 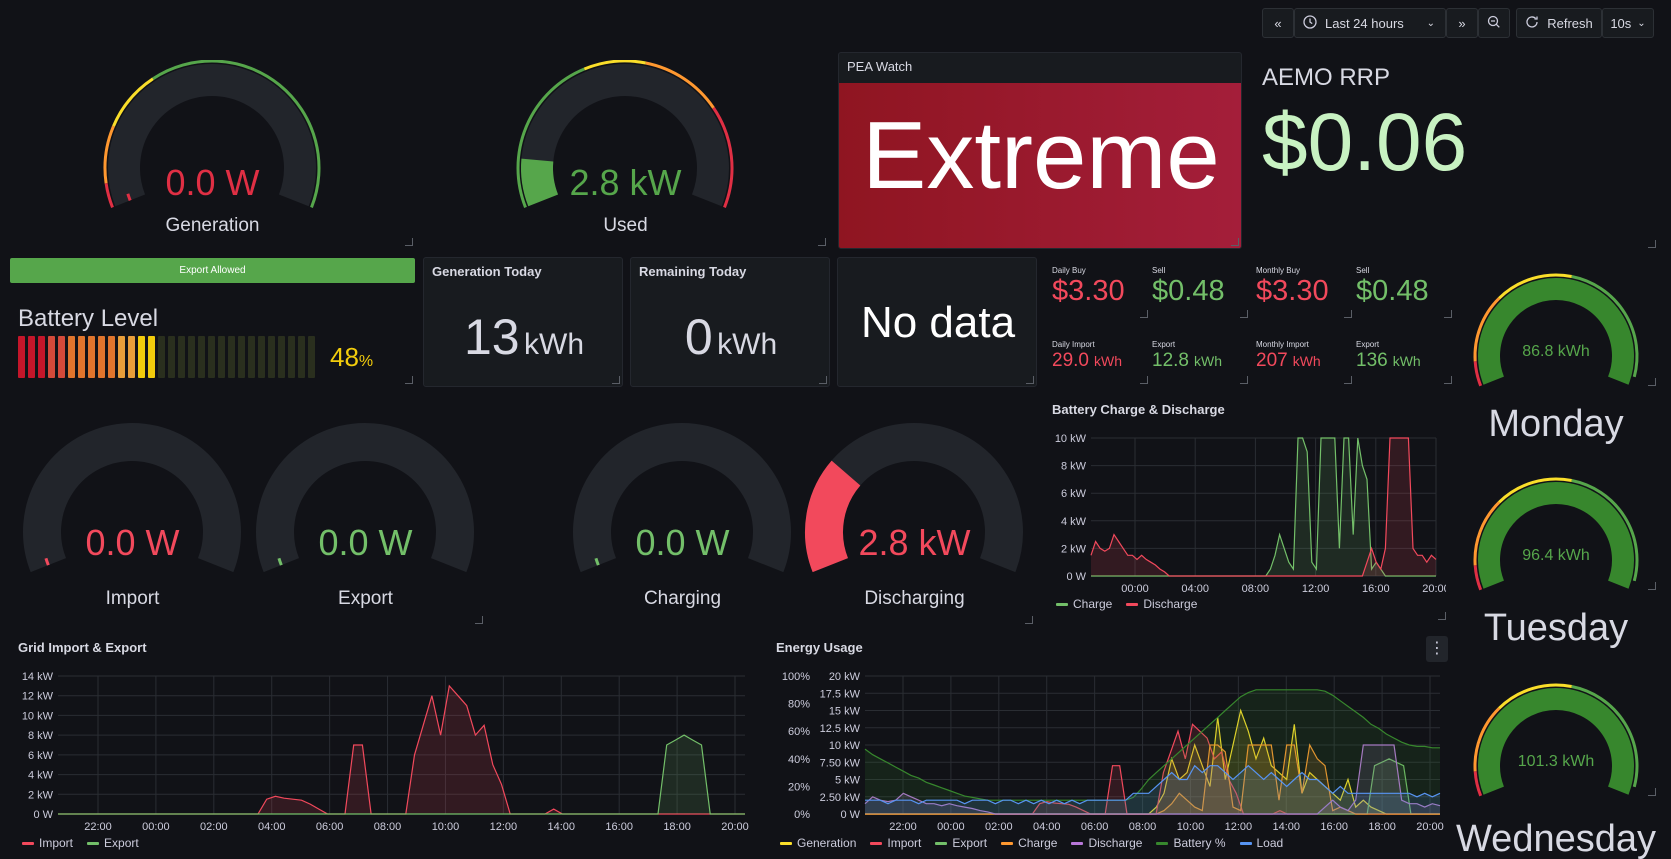 What do you see at coordinates (1088, 291) in the screenshot?
I see `cost-value: $3.30` at bounding box center [1088, 291].